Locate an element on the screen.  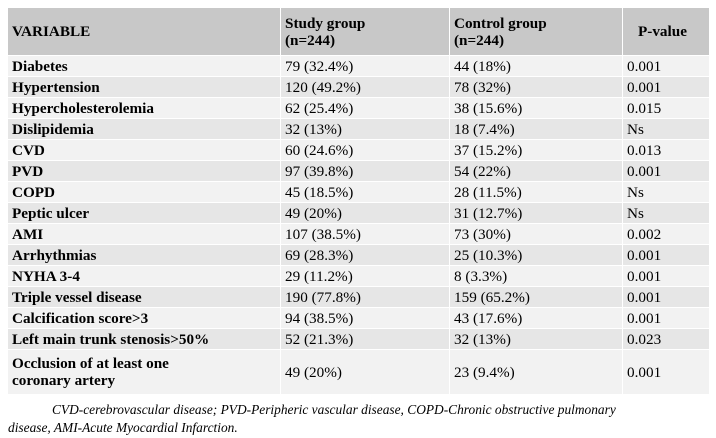
header-control-group: Control group (n=244) is located at coordinates (536, 31).